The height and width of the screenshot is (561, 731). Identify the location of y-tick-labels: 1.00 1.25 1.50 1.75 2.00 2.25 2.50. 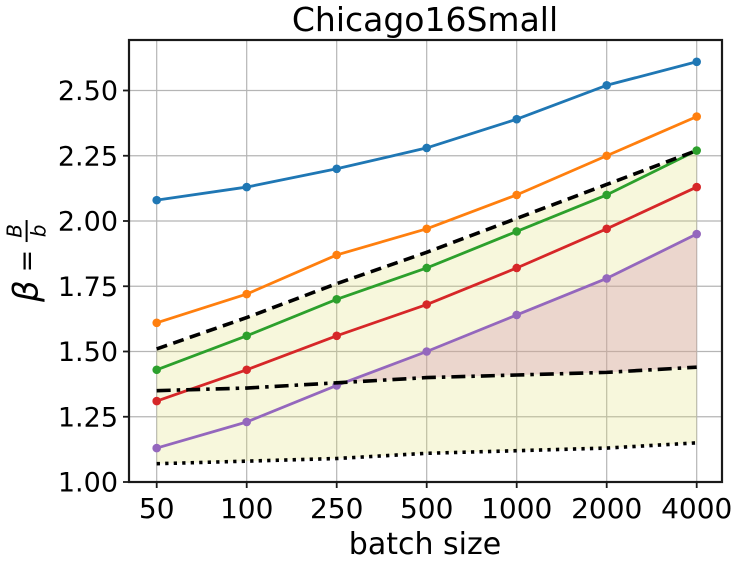
(88, 287).